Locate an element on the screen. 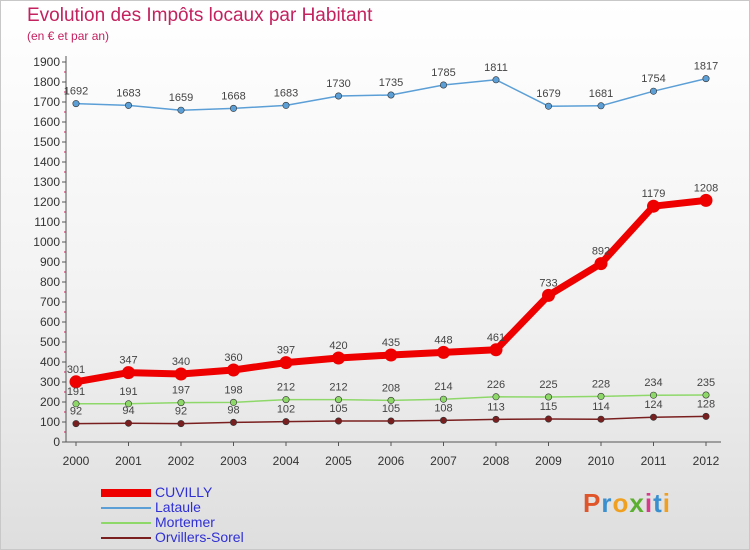  y-tick-label: 100 is located at coordinates (50, 422).